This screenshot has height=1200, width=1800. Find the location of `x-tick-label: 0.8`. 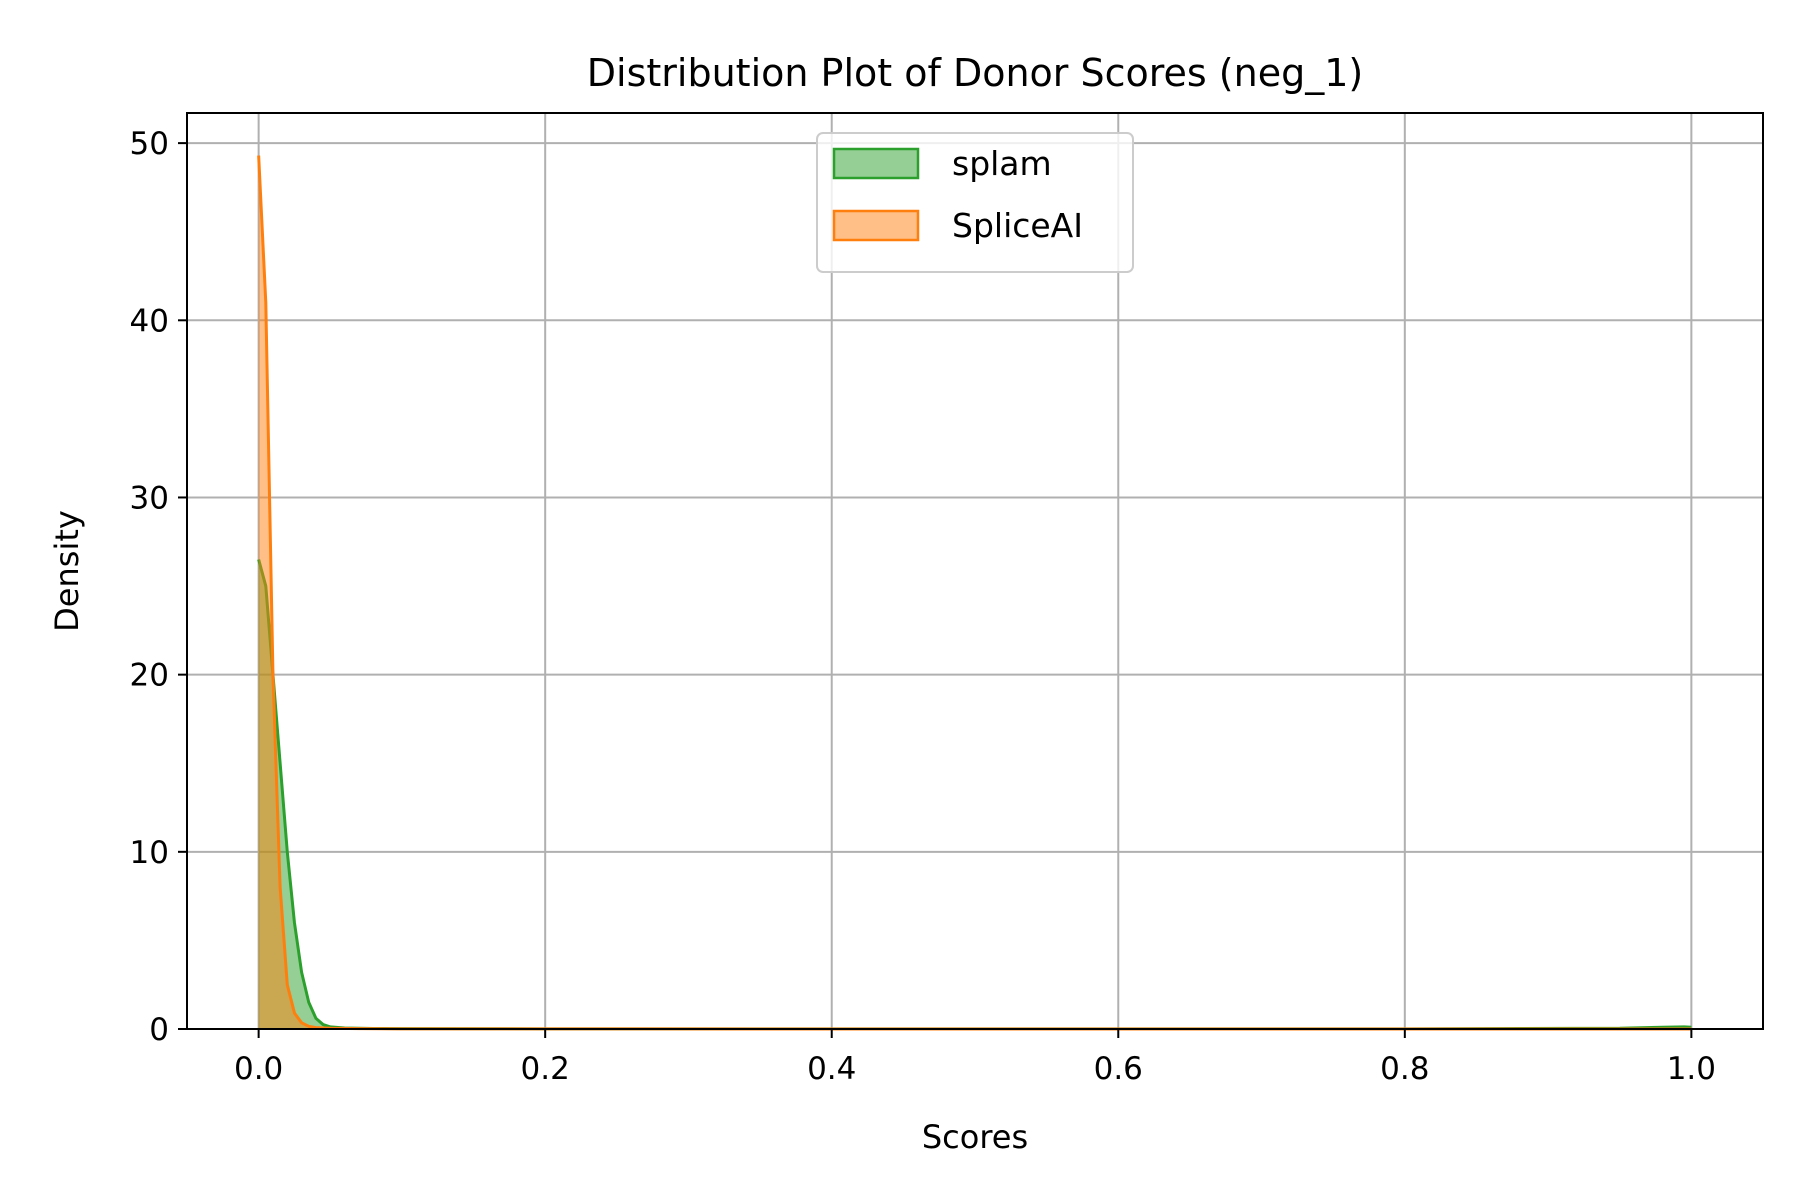

x-tick-label: 0.8 is located at coordinates (1404, 1069).